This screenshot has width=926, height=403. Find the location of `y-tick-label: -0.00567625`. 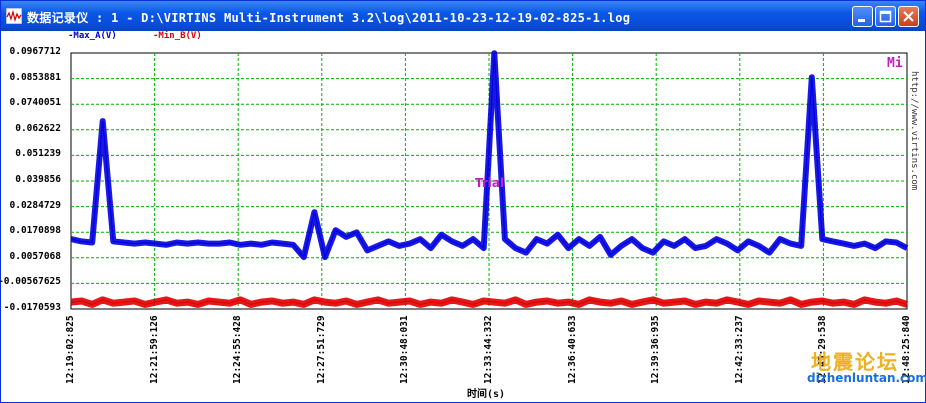

y-tick-label: -0.00567625 is located at coordinates (30, 282).